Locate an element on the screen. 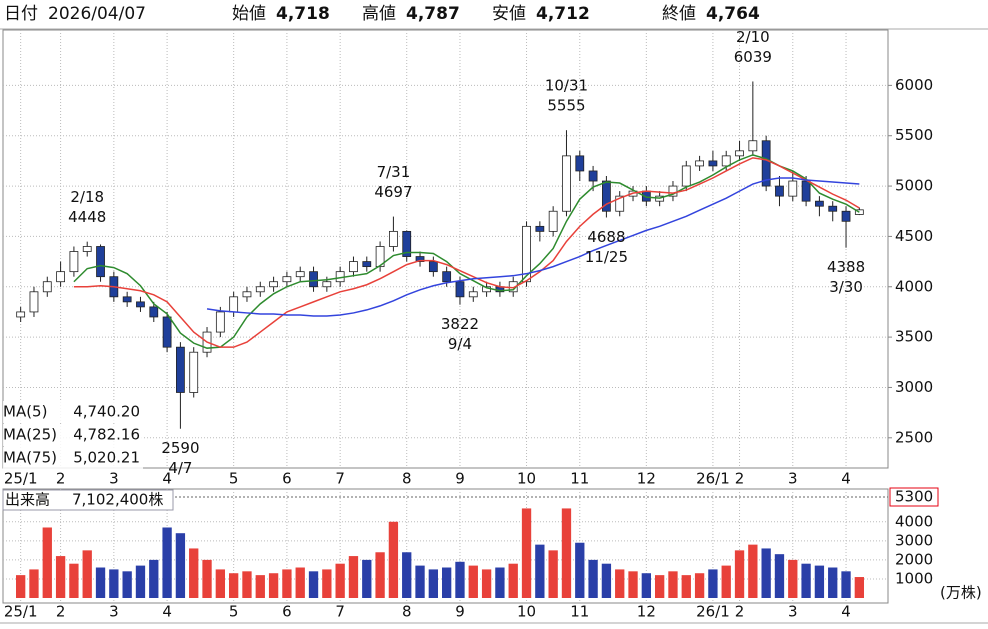  annotation-date: 4/7 is located at coordinates (180, 468).